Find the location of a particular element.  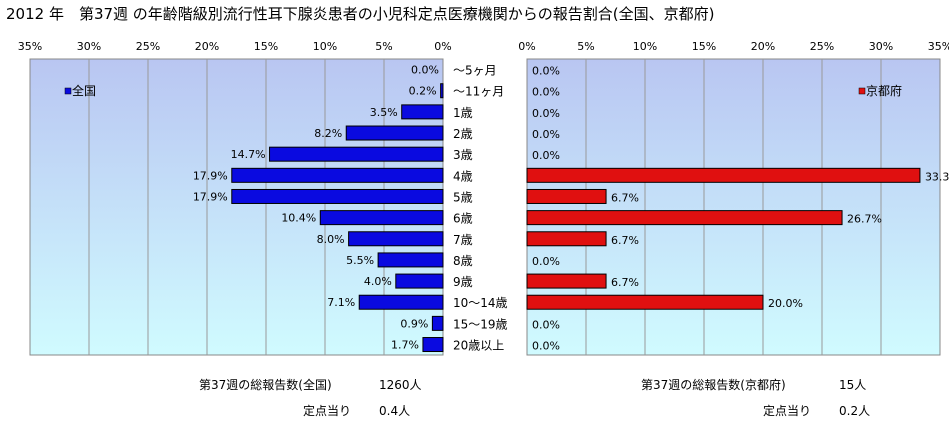

national-data-label: 5.5% is located at coordinates (360, 260).